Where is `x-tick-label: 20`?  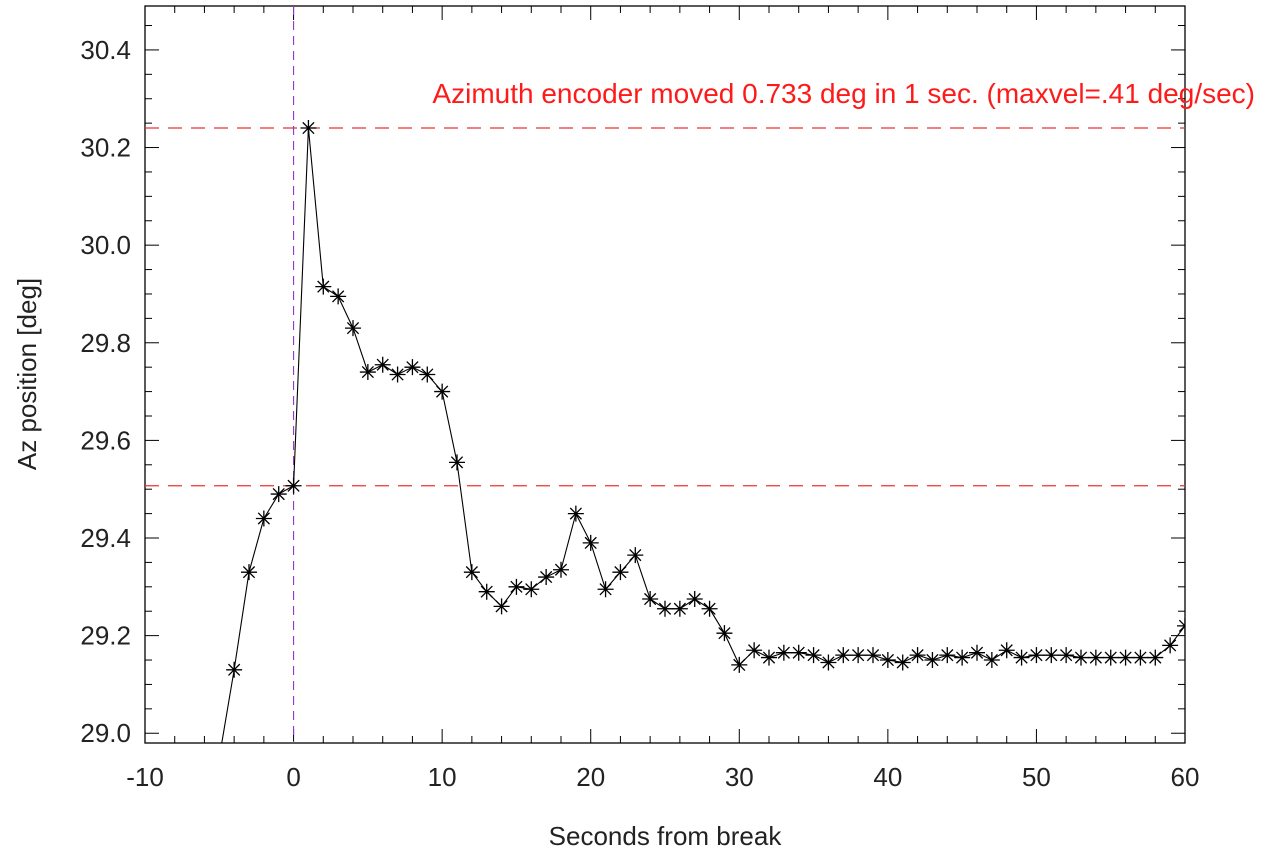
x-tick-label: 20 is located at coordinates (590, 777).